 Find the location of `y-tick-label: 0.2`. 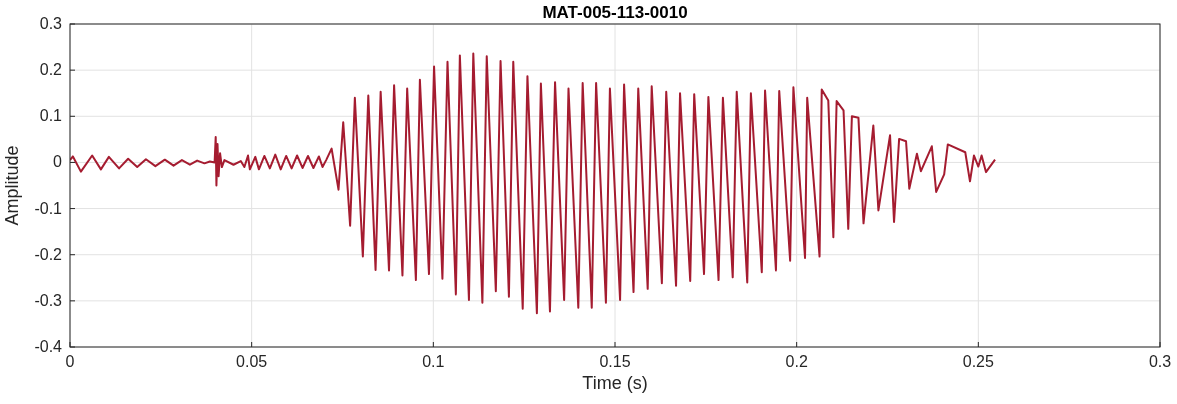

y-tick-label: 0.2 is located at coordinates (51, 70).